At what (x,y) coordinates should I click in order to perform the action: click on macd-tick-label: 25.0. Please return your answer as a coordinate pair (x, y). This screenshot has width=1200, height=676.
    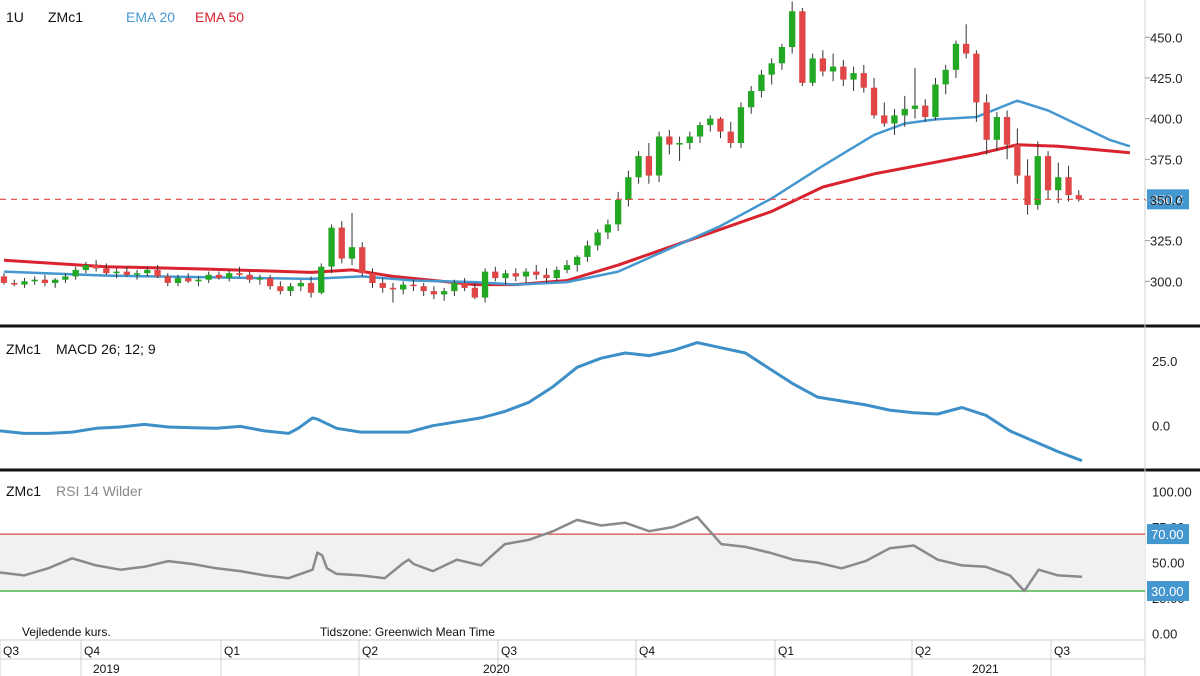
    Looking at the image, I should click on (1164, 361).